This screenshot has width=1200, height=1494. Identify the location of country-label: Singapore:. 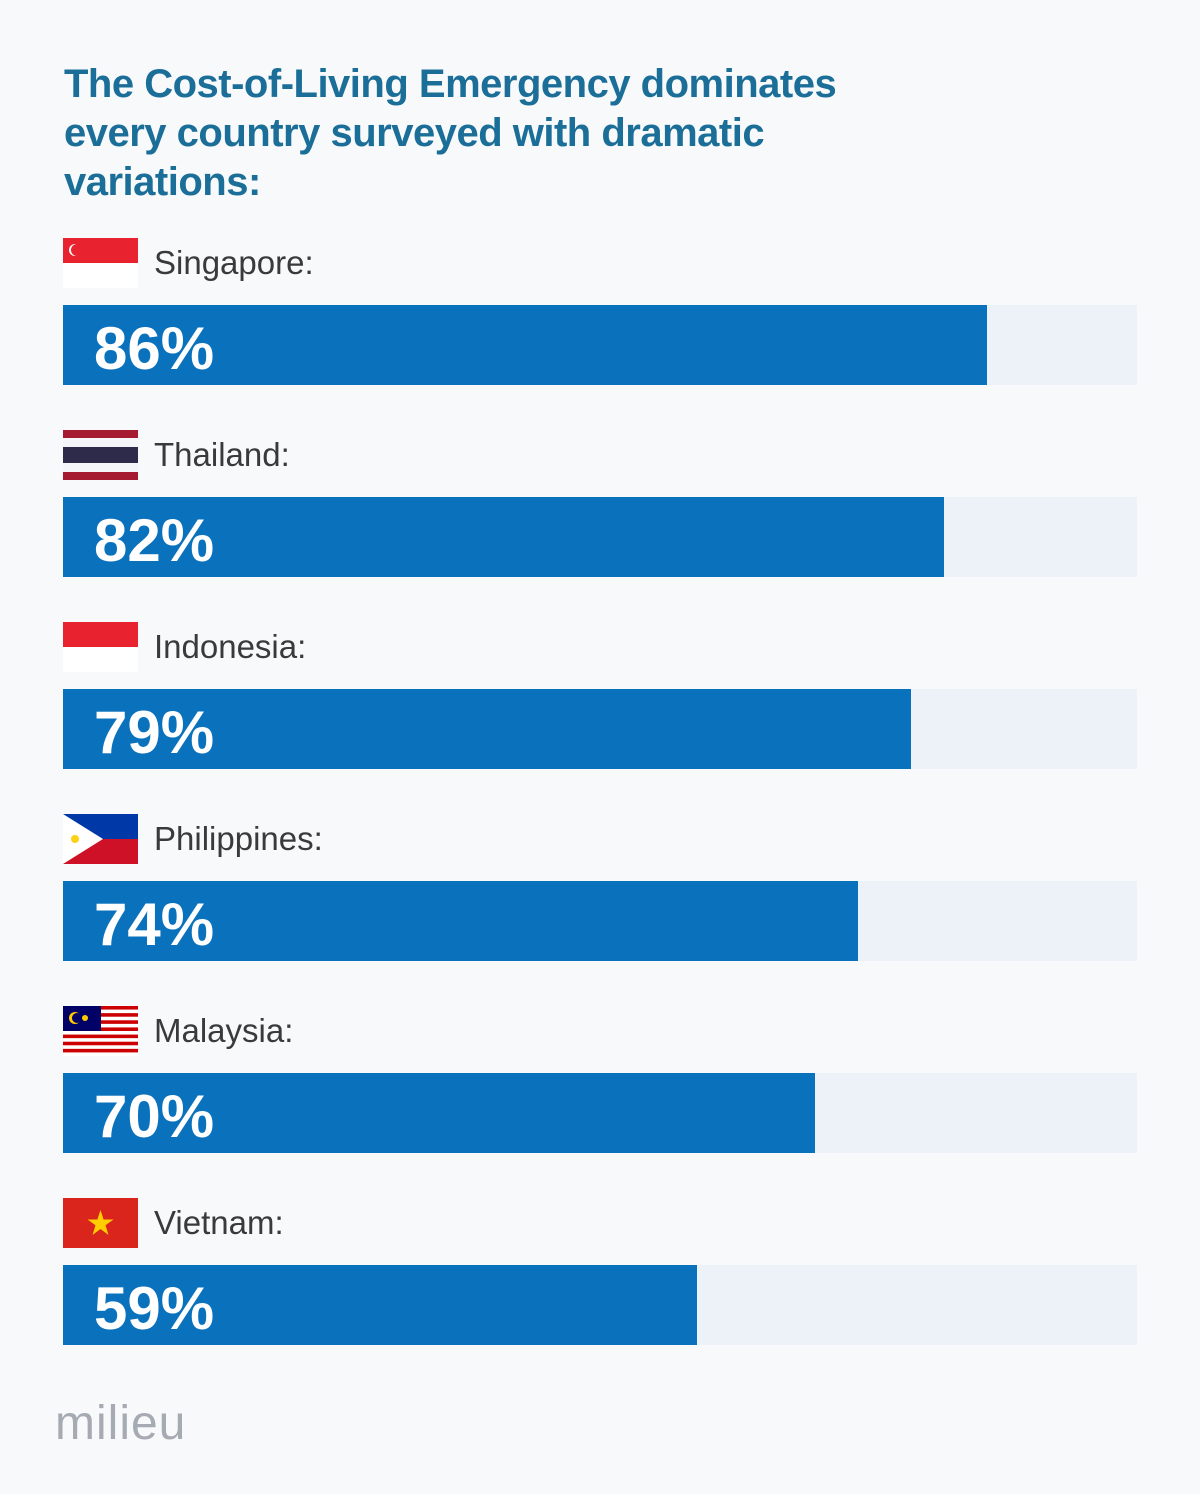
(234, 262).